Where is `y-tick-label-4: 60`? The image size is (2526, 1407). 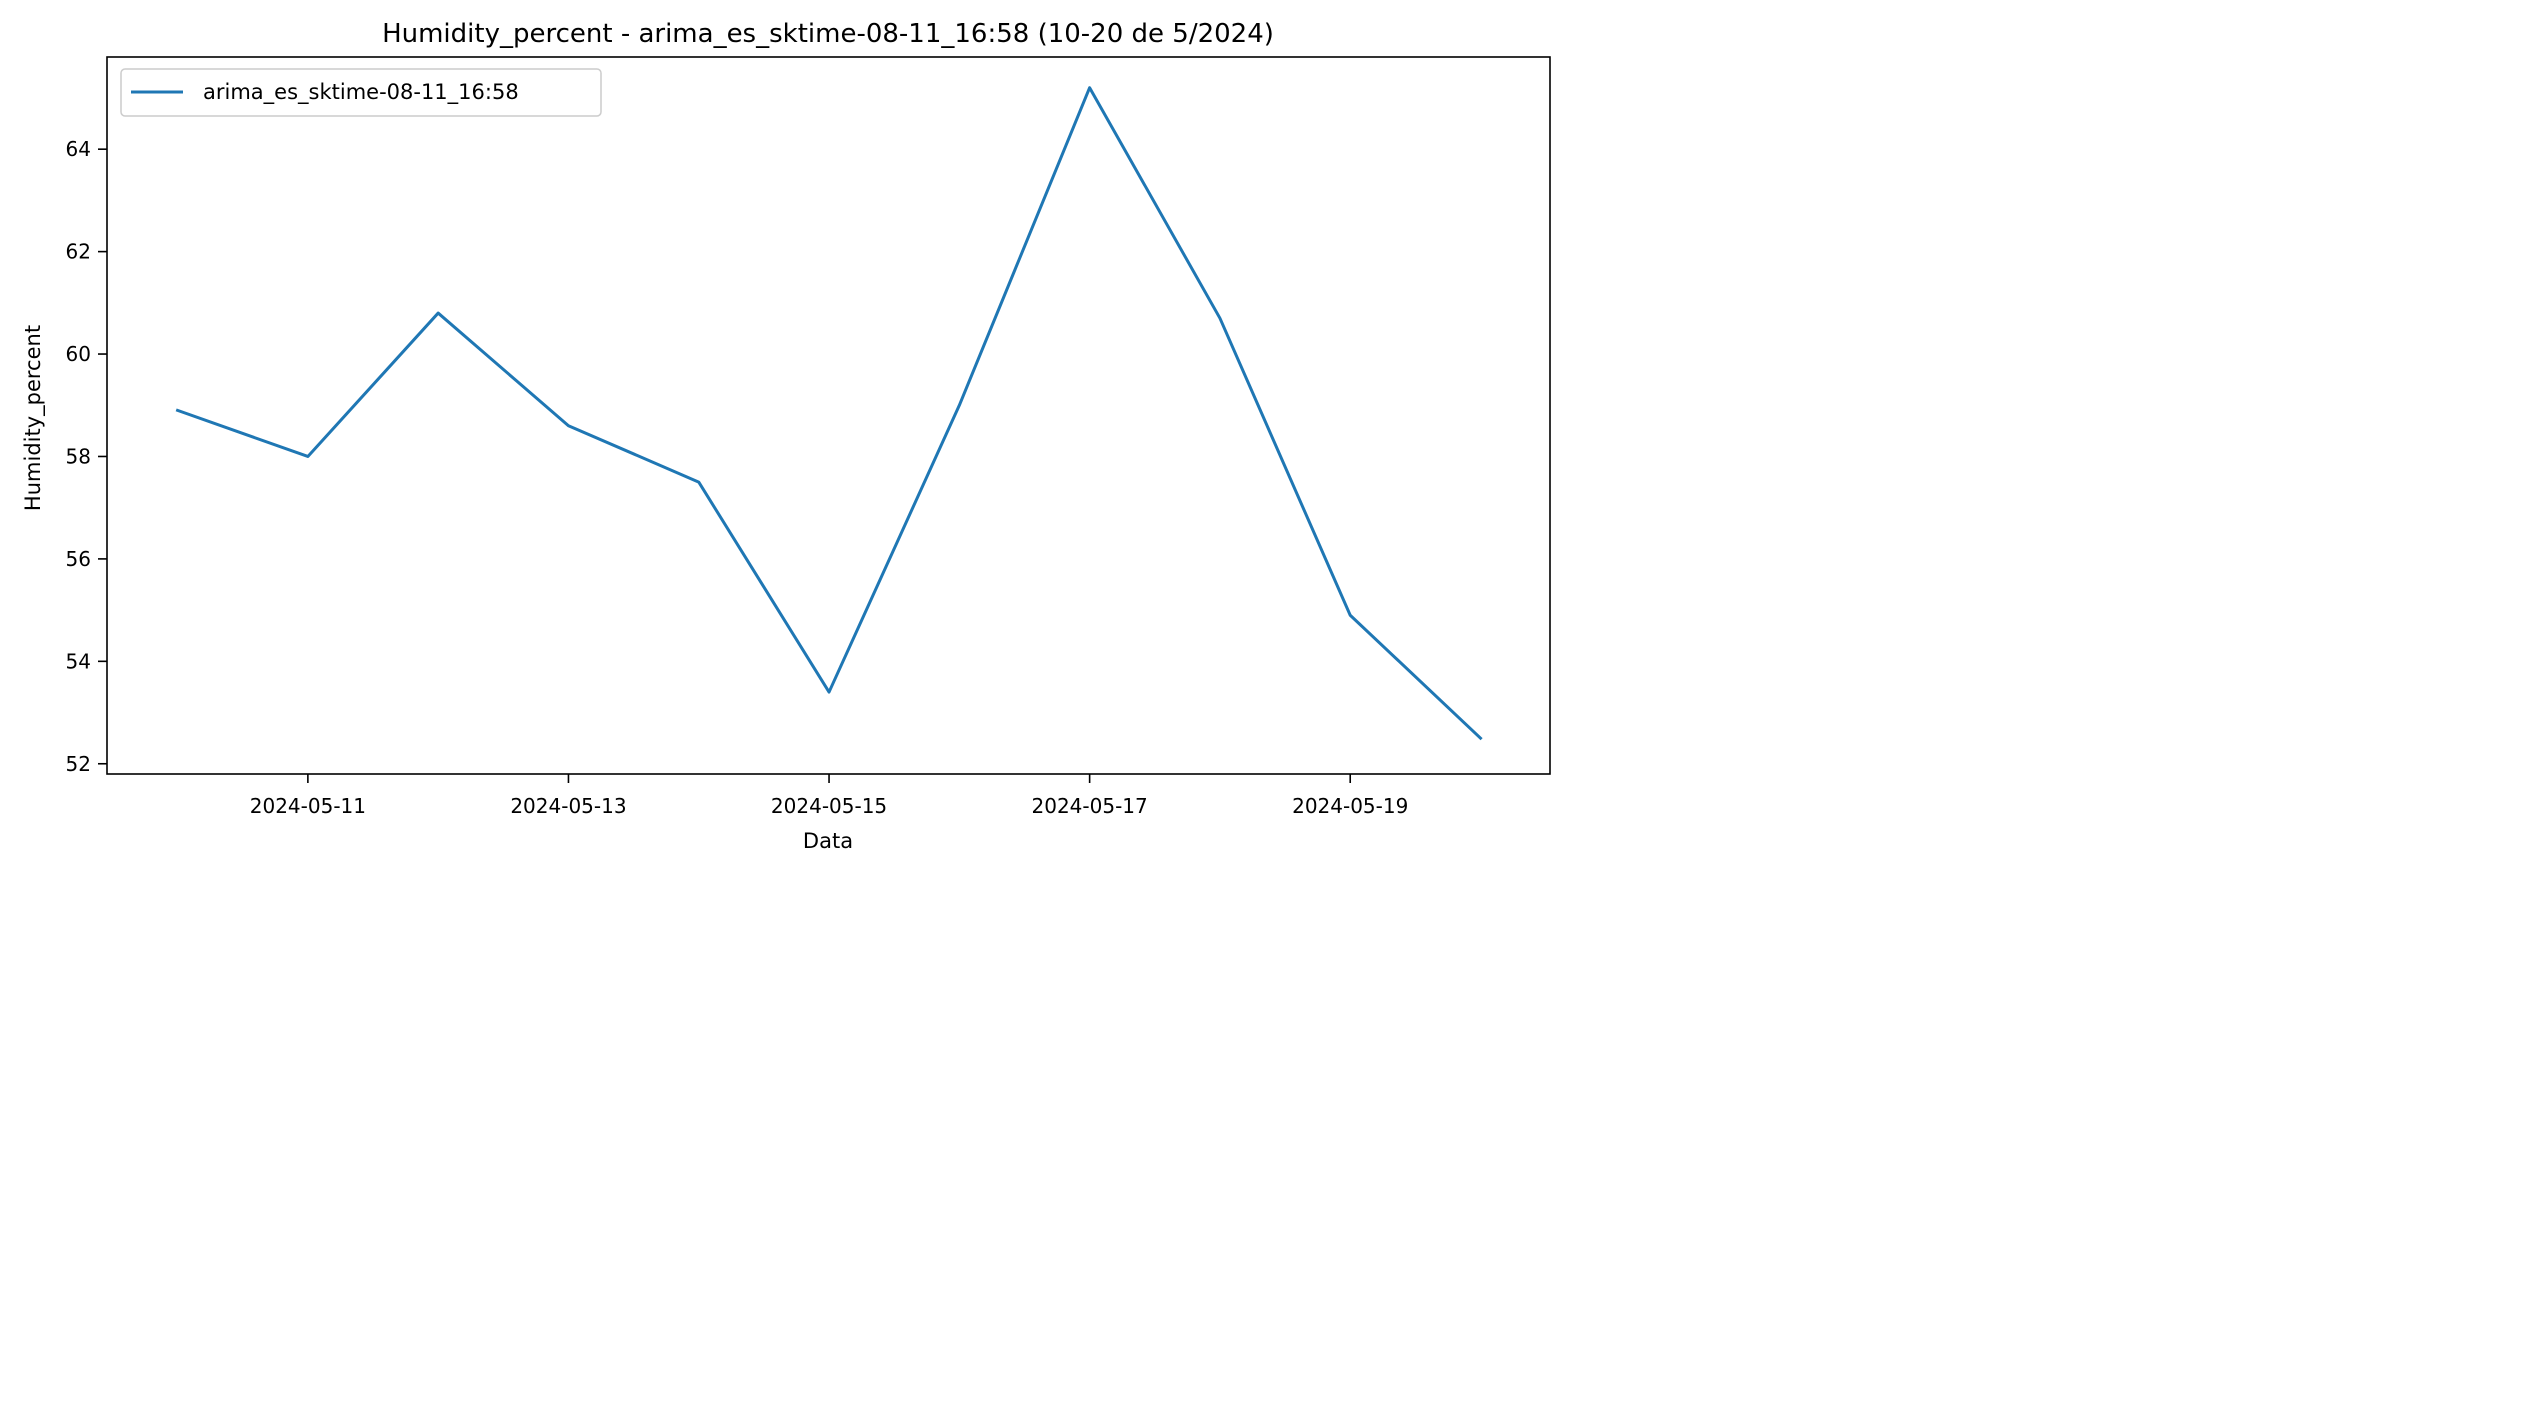 y-tick-label-4: 60 is located at coordinates (78, 354).